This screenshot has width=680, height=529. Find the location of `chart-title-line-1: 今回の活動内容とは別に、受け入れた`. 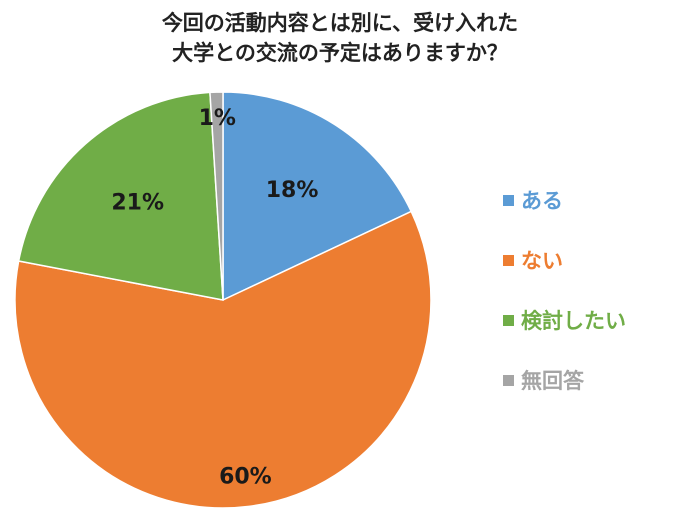

chart-title-line-1: 今回の活動内容とは別に、受け入れた is located at coordinates (340, 23).